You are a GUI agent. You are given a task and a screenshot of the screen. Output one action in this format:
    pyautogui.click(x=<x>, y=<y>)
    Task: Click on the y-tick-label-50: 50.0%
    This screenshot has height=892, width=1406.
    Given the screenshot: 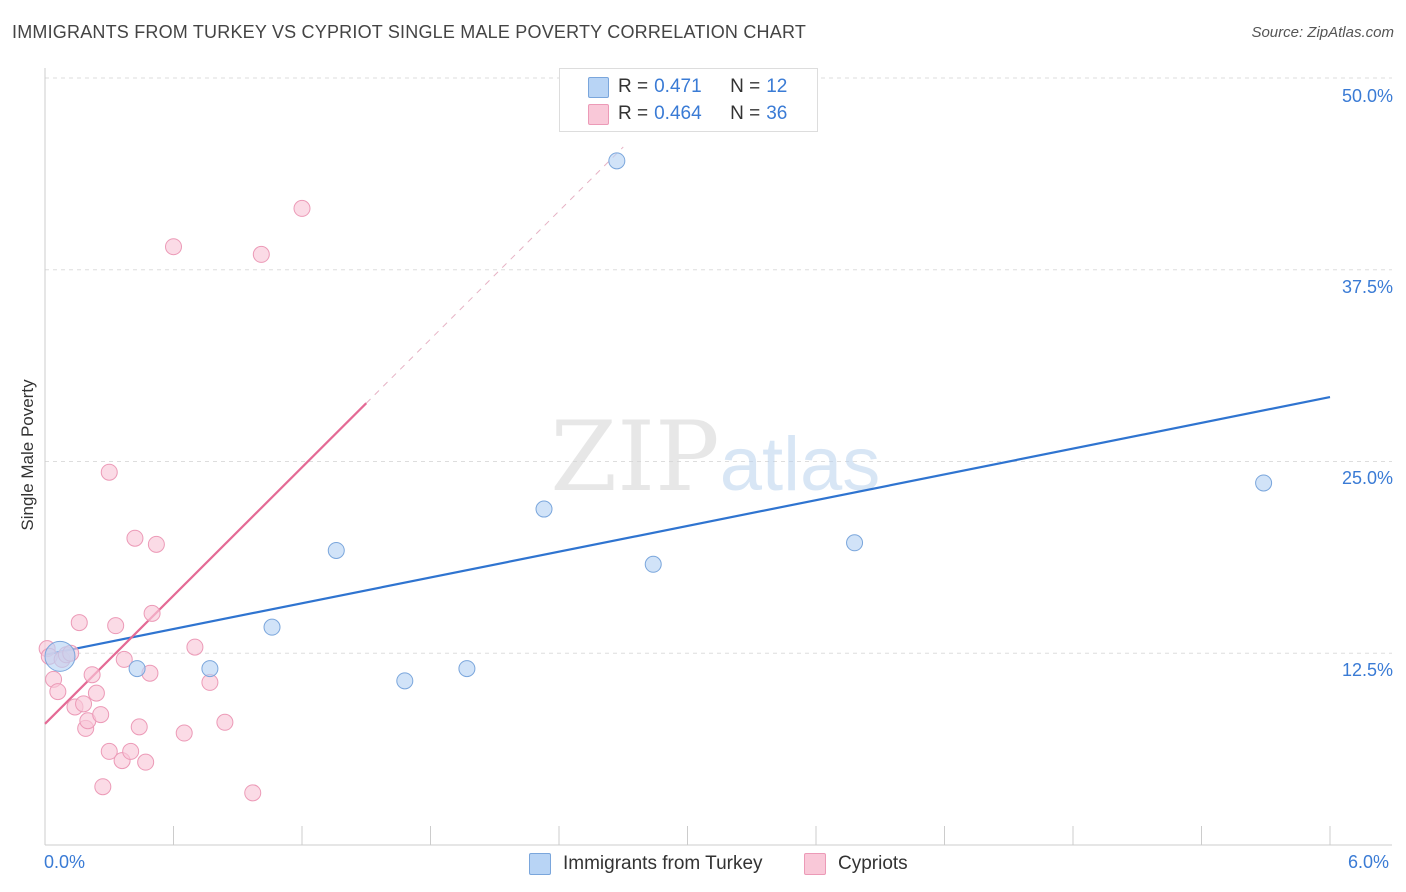 What is the action you would take?
    pyautogui.click(x=1367, y=96)
    